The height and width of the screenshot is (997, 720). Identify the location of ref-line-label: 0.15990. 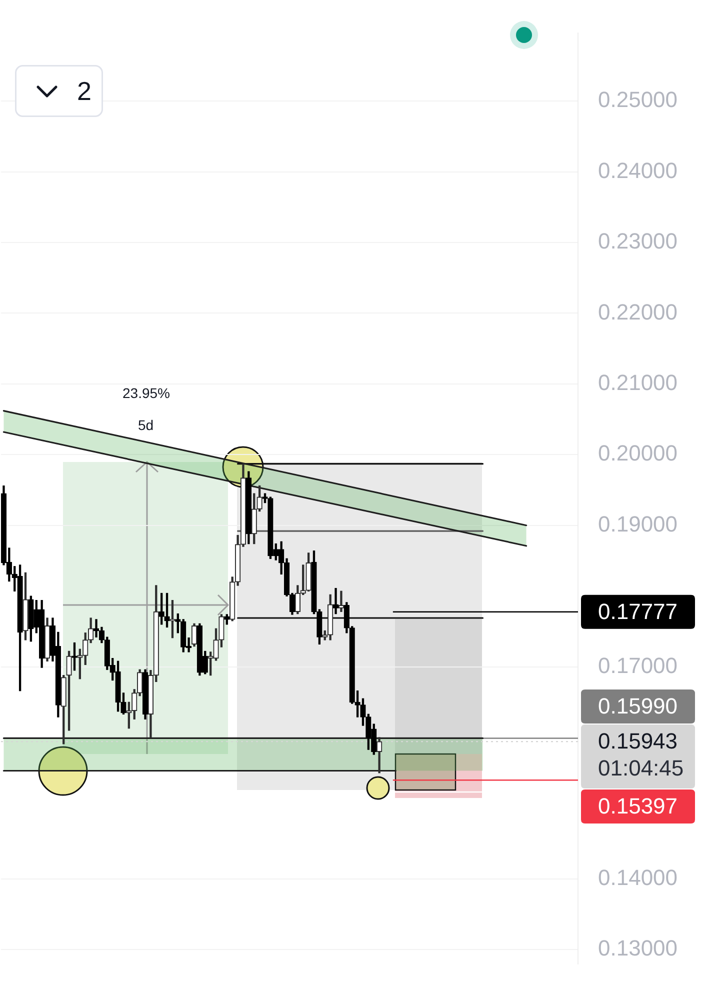
(638, 706).